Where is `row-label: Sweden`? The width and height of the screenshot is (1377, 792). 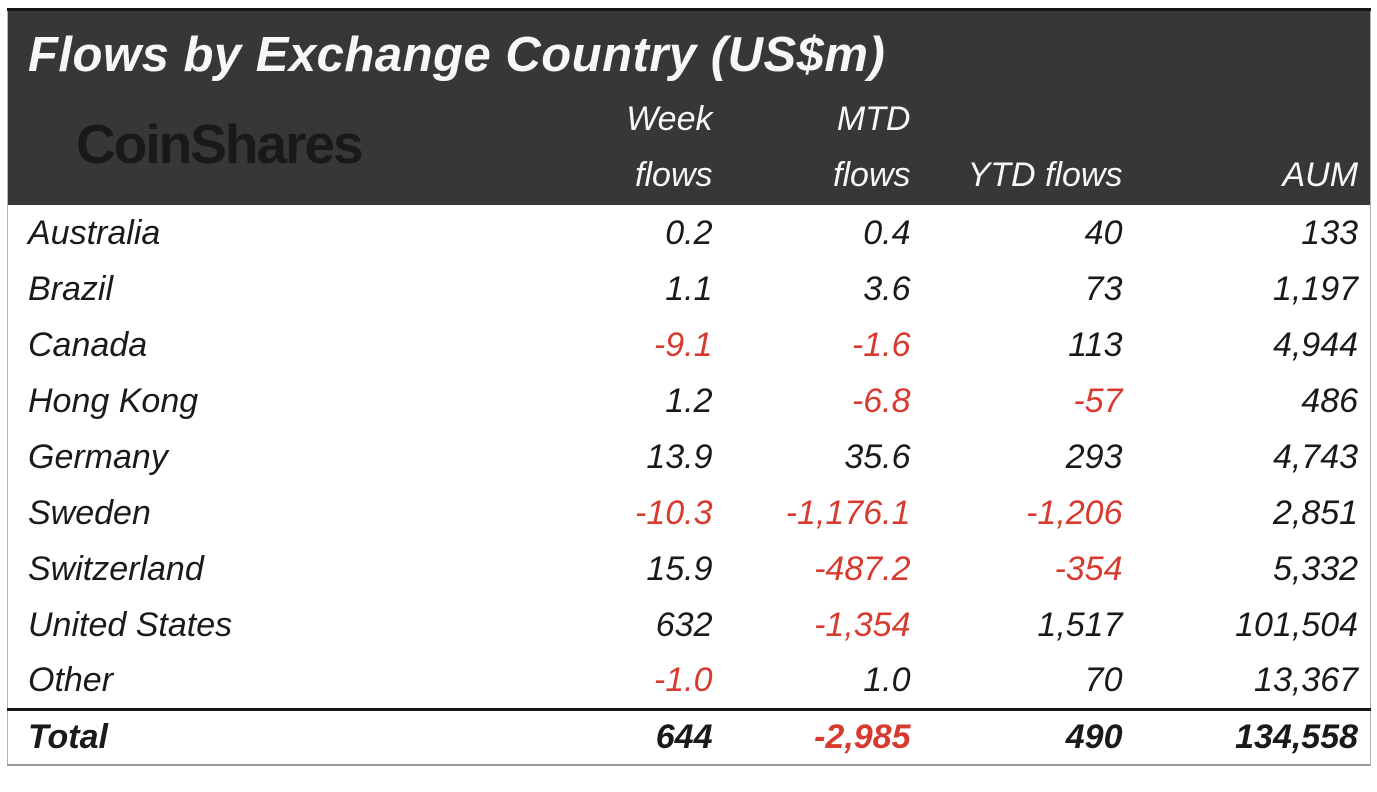 row-label: Sweden is located at coordinates (235, 513).